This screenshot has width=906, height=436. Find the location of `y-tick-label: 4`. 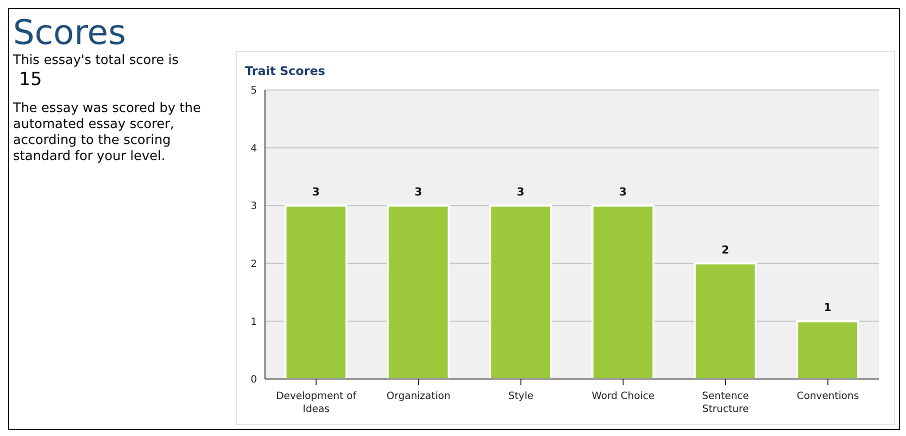

y-tick-label: 4 is located at coordinates (253, 148).